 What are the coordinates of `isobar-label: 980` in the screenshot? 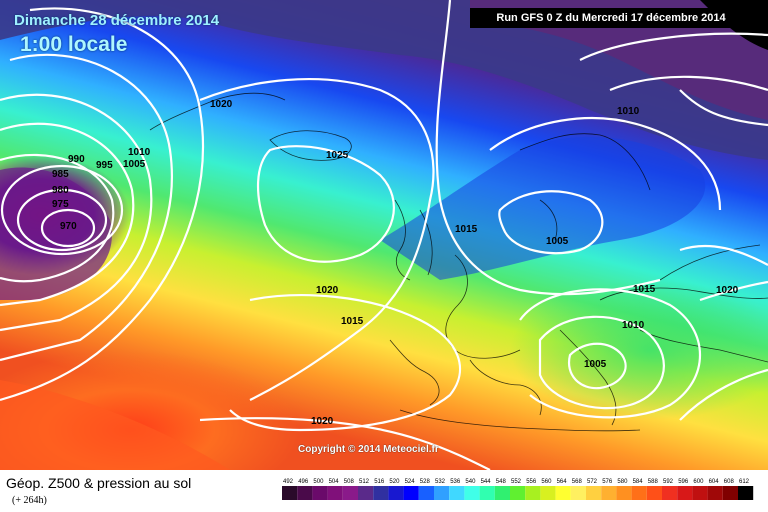 It's located at (60, 190).